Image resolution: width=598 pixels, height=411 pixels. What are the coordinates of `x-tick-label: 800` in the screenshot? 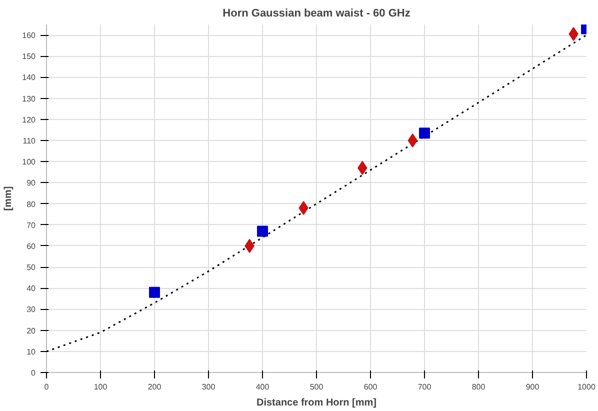 It's located at (479, 387).